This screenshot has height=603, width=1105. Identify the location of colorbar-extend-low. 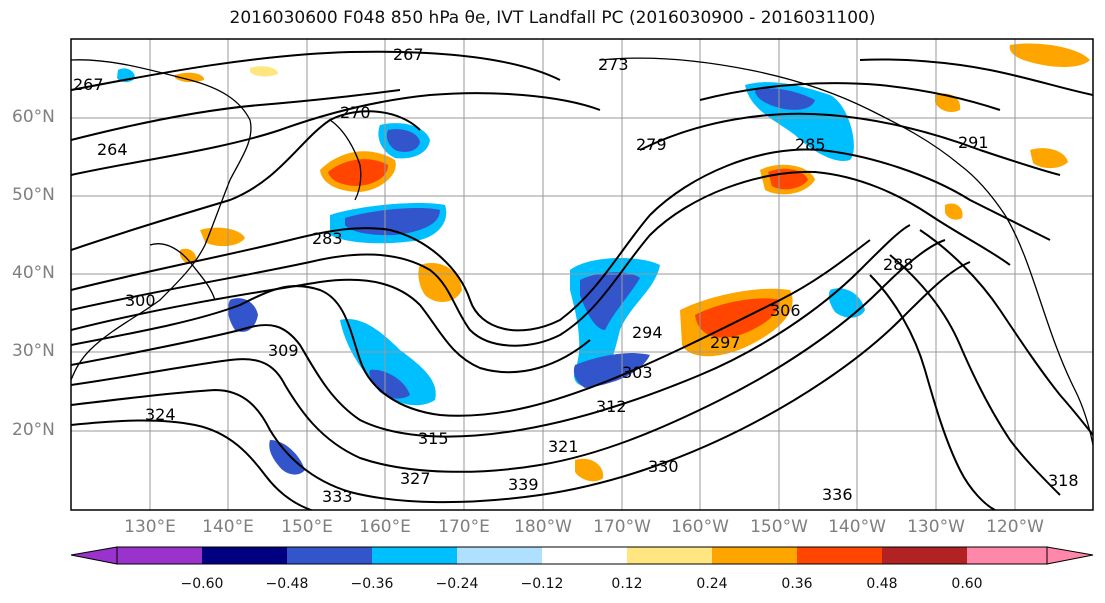
(94, 555).